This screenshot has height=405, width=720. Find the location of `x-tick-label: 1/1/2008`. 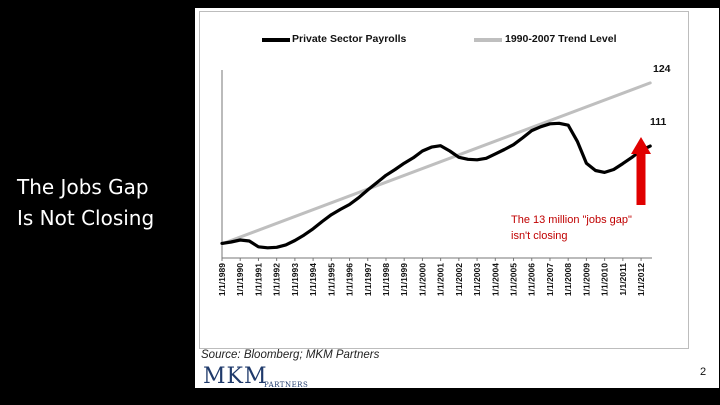

x-tick-label: 1/1/2008 is located at coordinates (568, 279).